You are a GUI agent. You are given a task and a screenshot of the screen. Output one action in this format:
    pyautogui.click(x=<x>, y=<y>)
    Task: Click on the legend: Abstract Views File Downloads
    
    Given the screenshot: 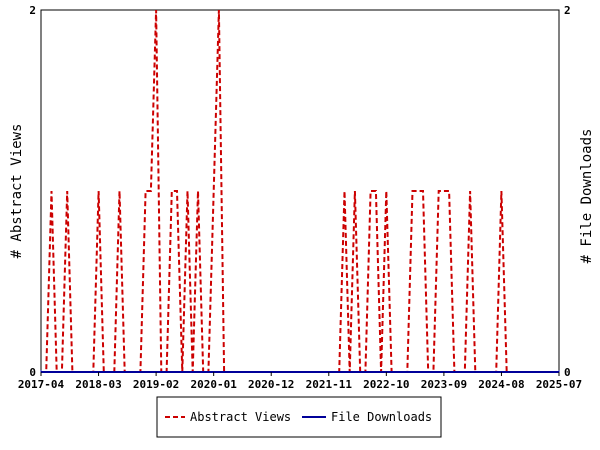 What is the action you would take?
    pyautogui.click(x=299, y=417)
    